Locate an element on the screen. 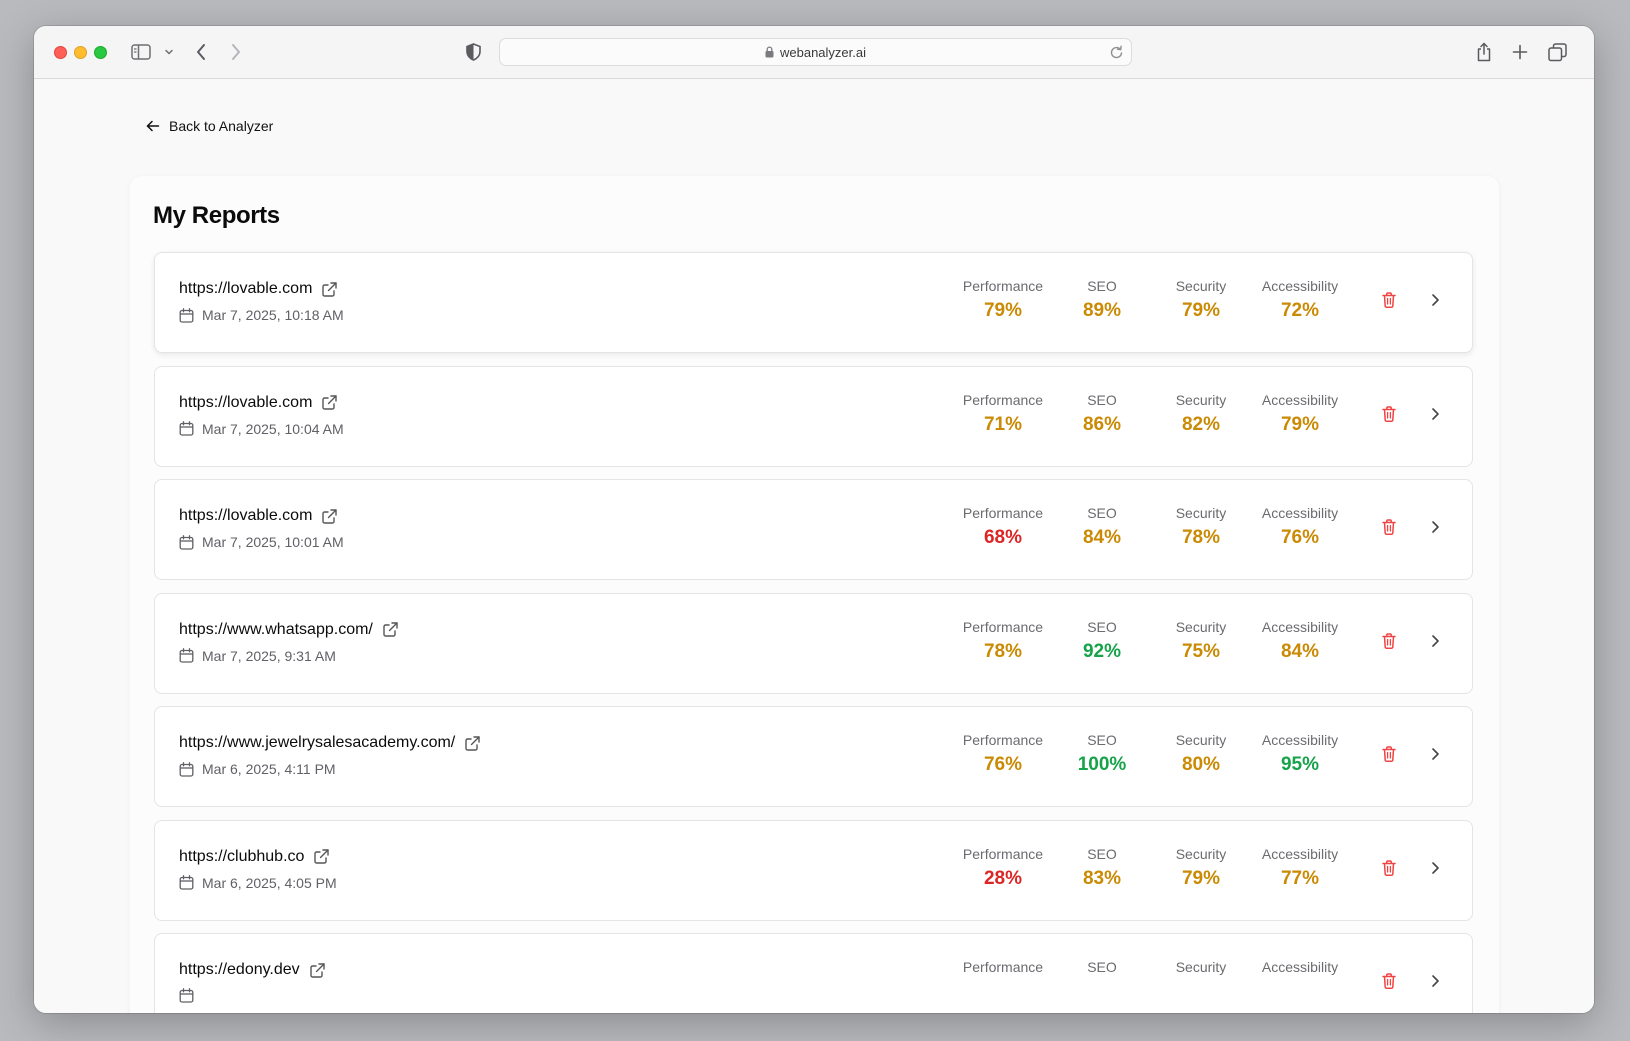 The image size is (1630, 1041). performance-metric: Performance is located at coordinates (1003, 970).